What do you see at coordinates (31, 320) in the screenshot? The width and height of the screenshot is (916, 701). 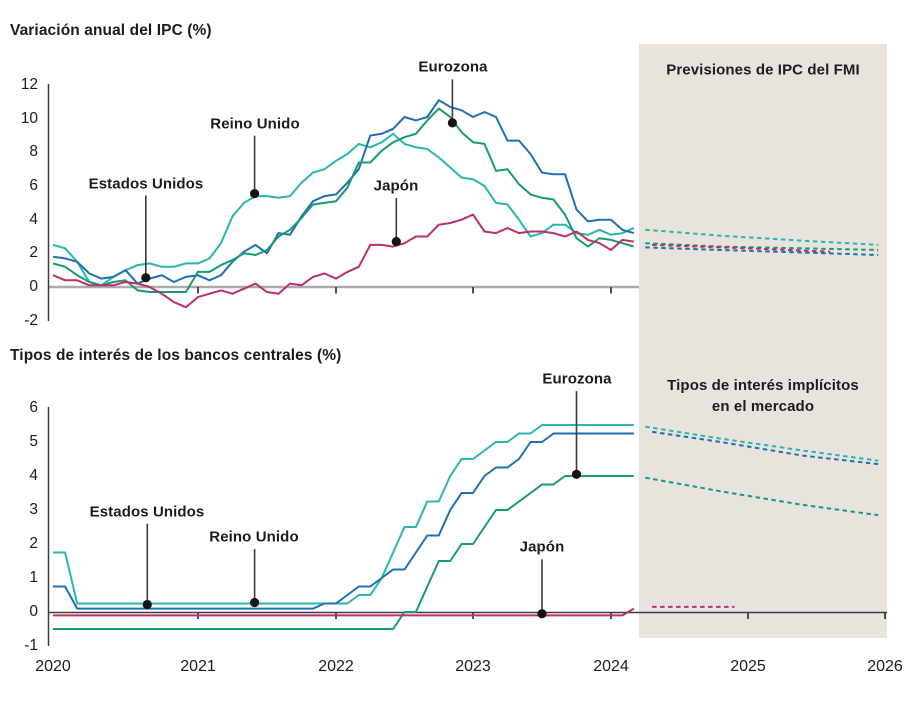 I see `y-axis-tick-label: -2` at bounding box center [31, 320].